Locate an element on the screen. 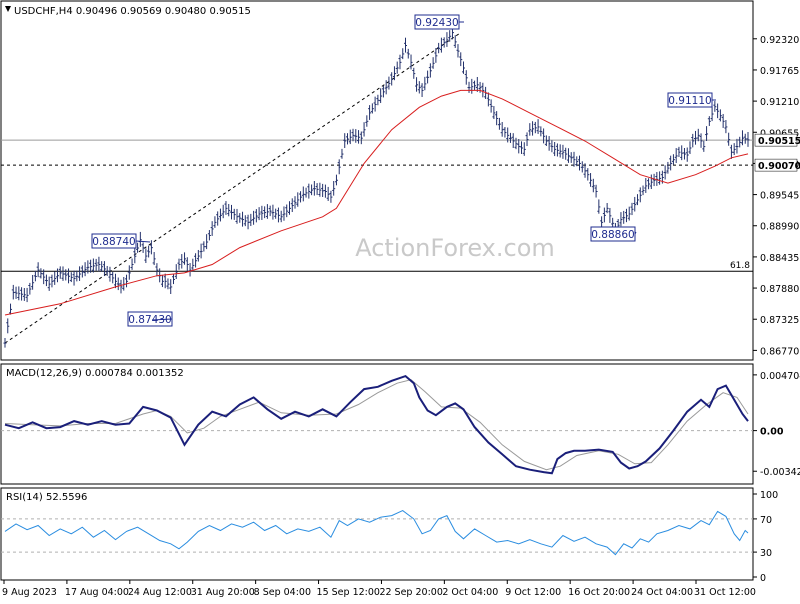 The width and height of the screenshot is (800, 604). current-price-tag-label: 0.90515 is located at coordinates (779, 141).